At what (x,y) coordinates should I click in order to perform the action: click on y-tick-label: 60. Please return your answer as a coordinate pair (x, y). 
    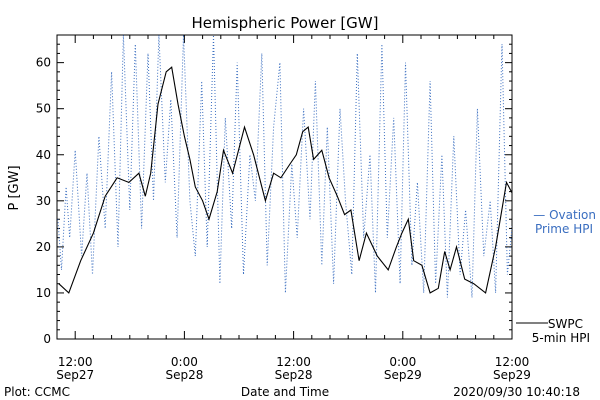
    Looking at the image, I should click on (43, 63).